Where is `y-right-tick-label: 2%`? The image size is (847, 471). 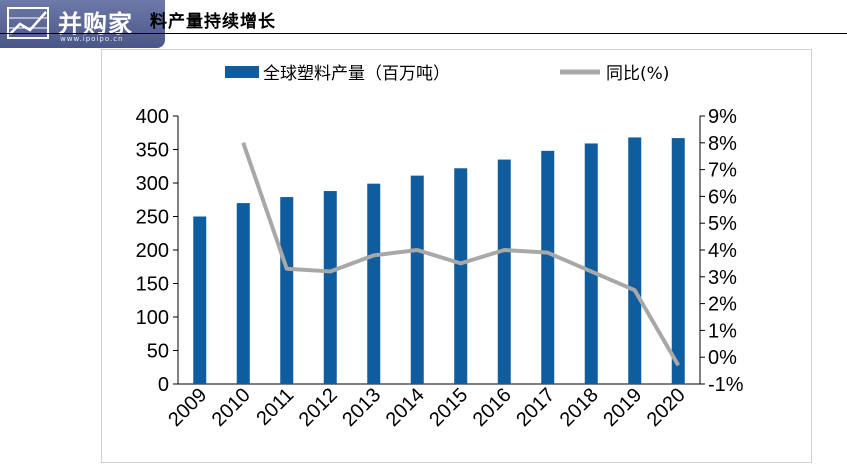 y-right-tick-label: 2% is located at coordinates (722, 305).